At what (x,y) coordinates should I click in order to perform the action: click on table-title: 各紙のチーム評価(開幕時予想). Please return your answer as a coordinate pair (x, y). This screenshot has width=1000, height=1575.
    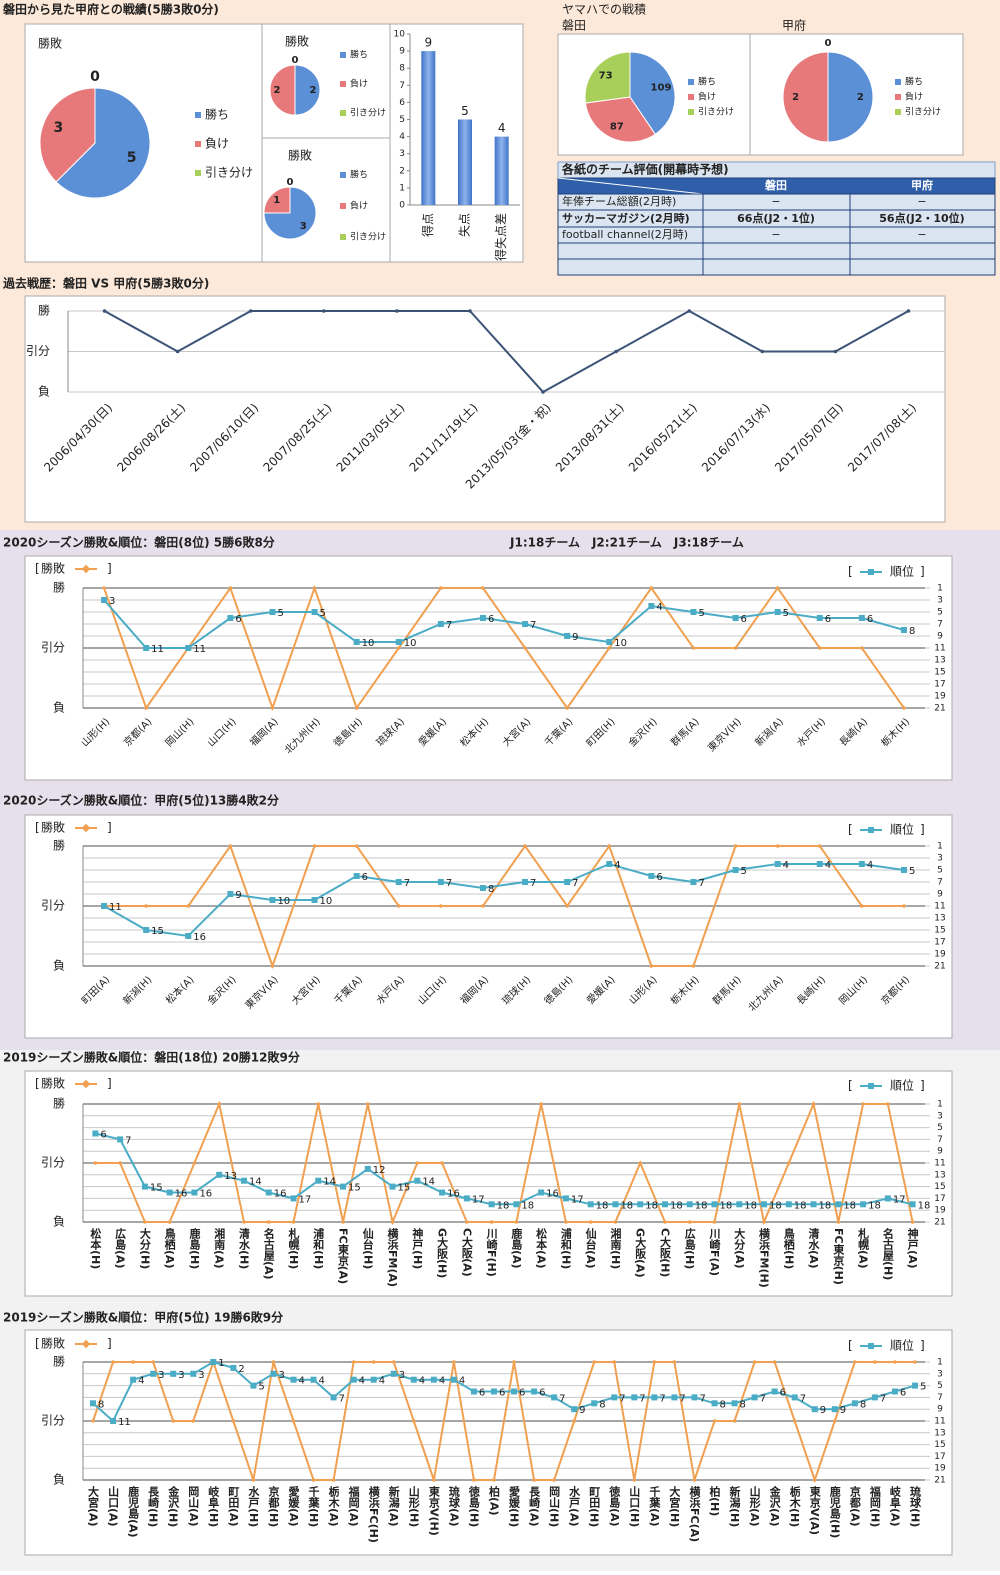
    Looking at the image, I should click on (645, 169).